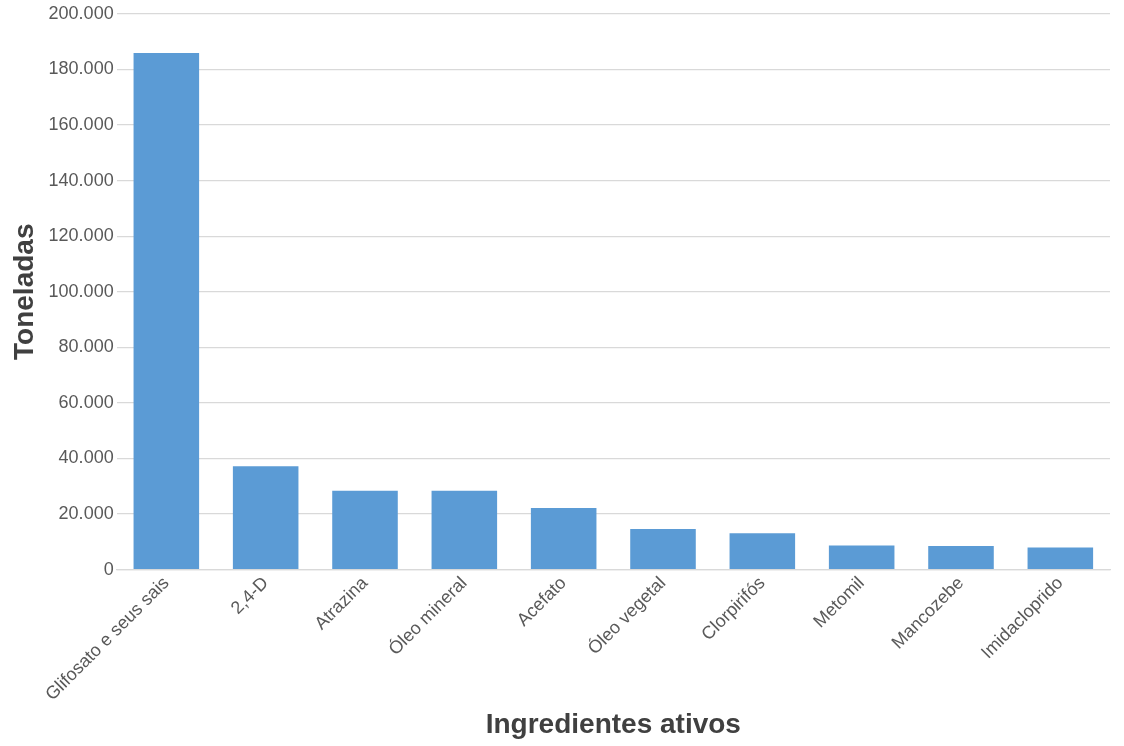 The height and width of the screenshot is (746, 1124). What do you see at coordinates (81, 290) in the screenshot?
I see `y-tick-label: 100.000` at bounding box center [81, 290].